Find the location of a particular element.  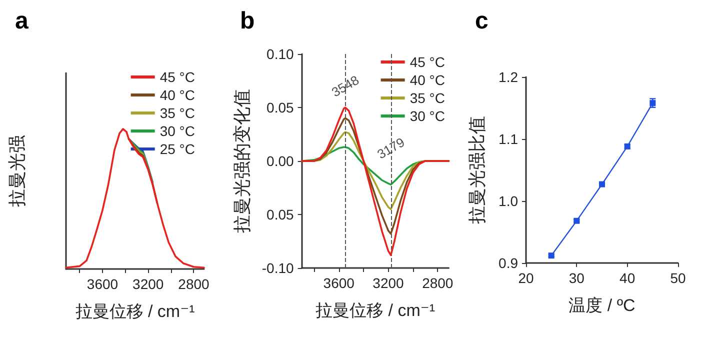

y-tick-label: -0.10 is located at coordinates (278, 268).